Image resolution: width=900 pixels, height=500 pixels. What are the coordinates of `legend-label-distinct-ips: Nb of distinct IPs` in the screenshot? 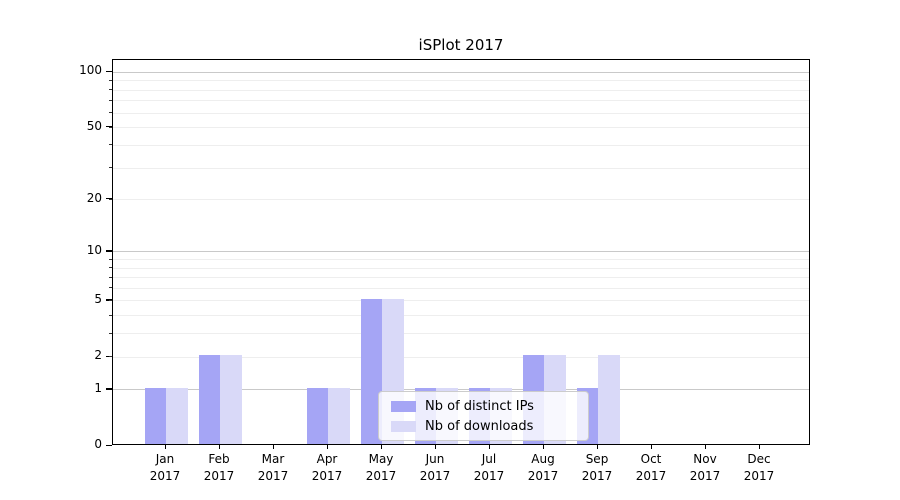 It's located at (479, 406).